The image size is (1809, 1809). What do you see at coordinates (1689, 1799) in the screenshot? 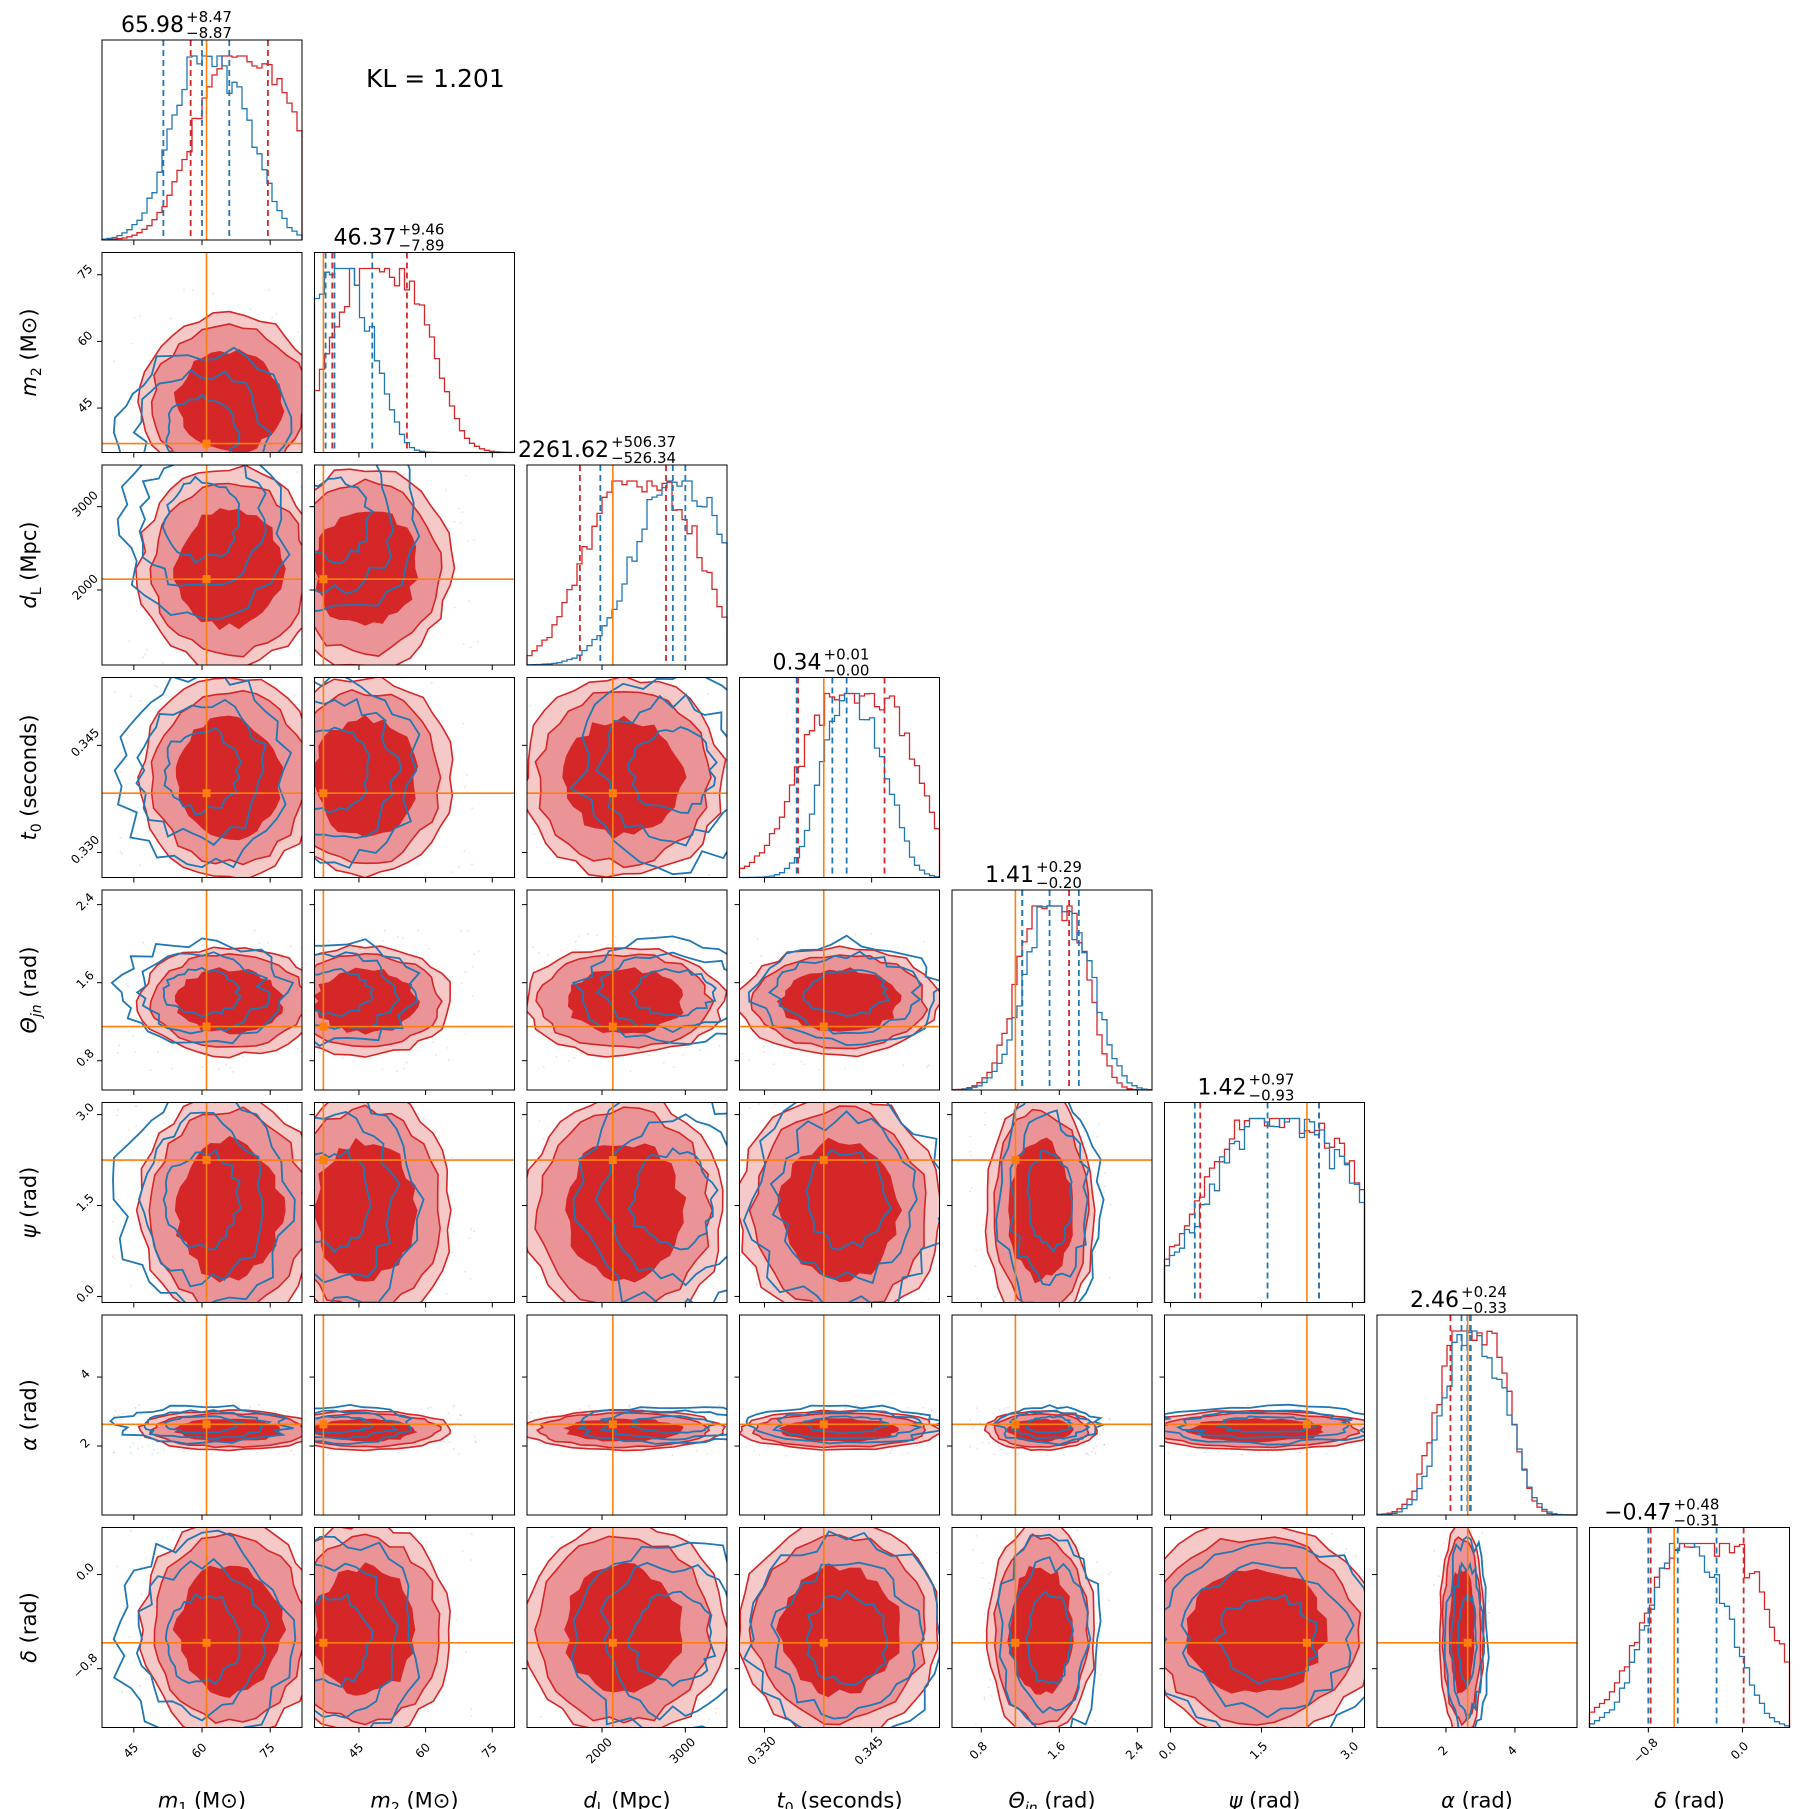
I see `x-axis-label: δ (rad)` at bounding box center [1689, 1799].